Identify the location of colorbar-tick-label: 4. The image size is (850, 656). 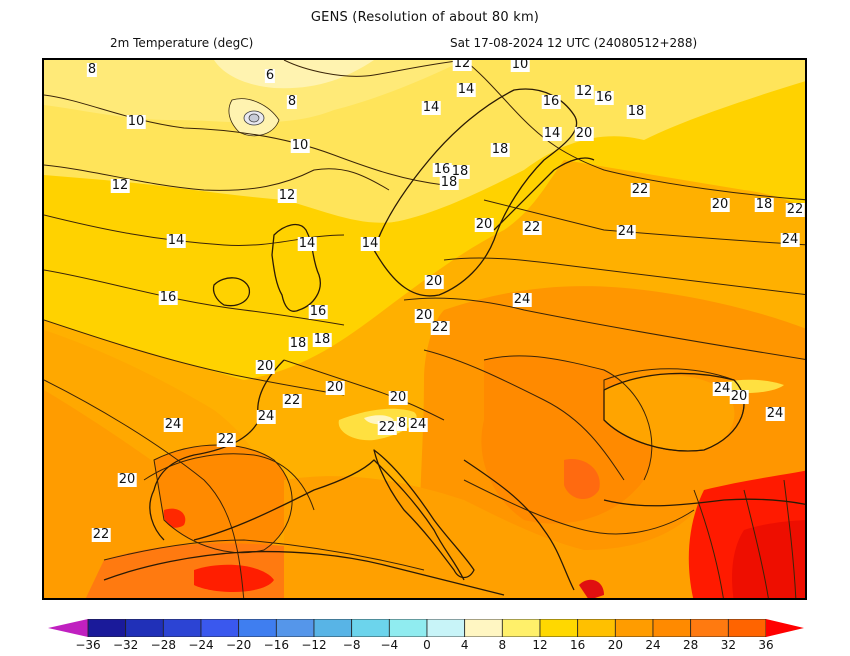
(464, 645).